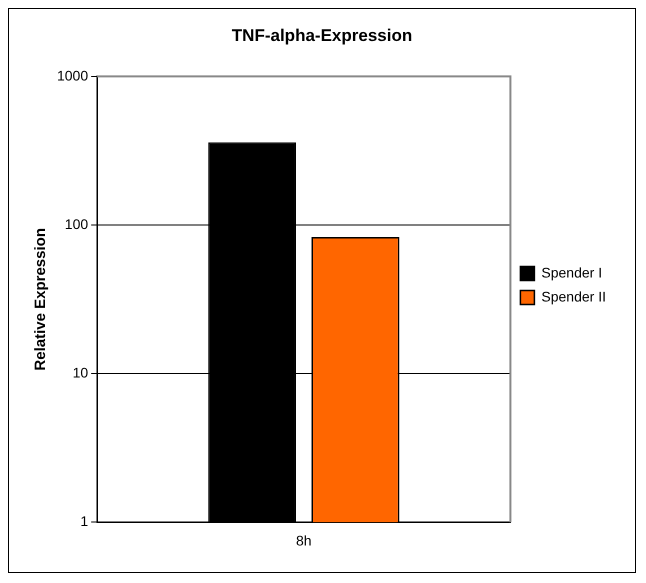 This screenshot has width=646, height=583. What do you see at coordinates (571, 272) in the screenshot?
I see `legend-label: Spender I` at bounding box center [571, 272].